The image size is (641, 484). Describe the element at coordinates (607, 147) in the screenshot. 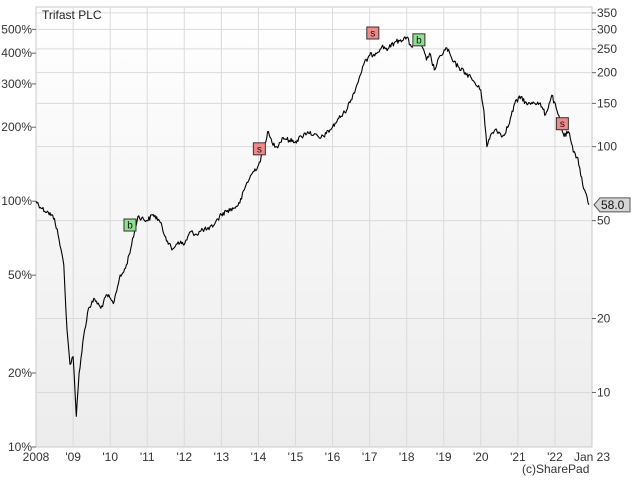

I see `y-right-tick-label: 100` at that location.